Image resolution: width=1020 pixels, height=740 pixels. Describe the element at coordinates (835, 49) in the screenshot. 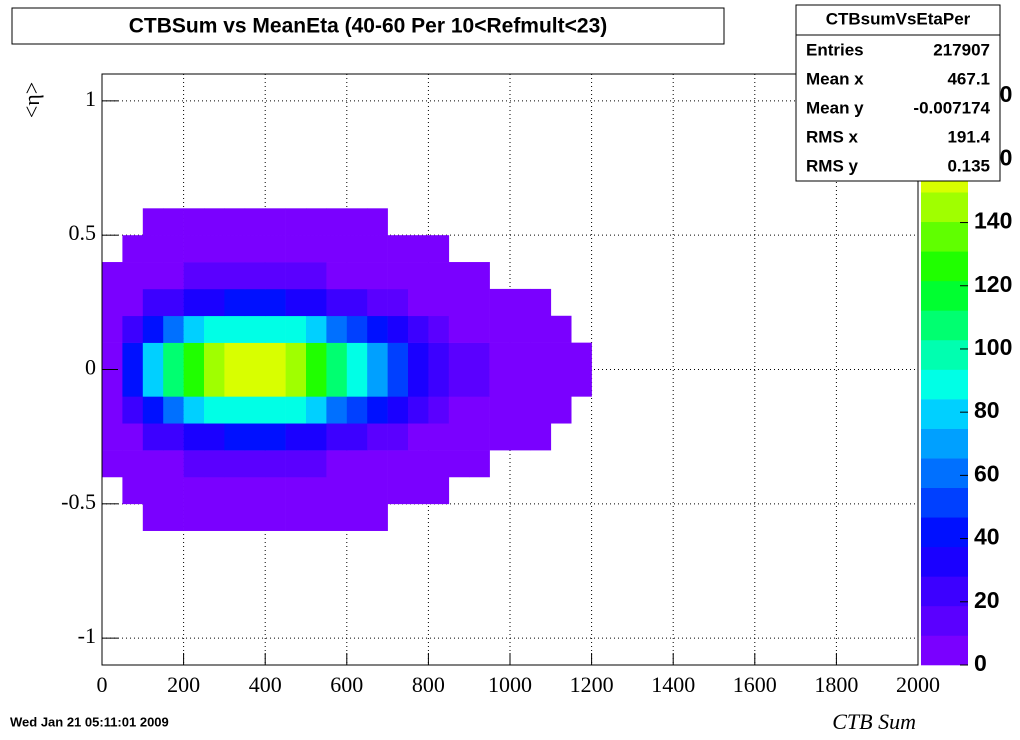

I see `stats-label: Entries` at that location.